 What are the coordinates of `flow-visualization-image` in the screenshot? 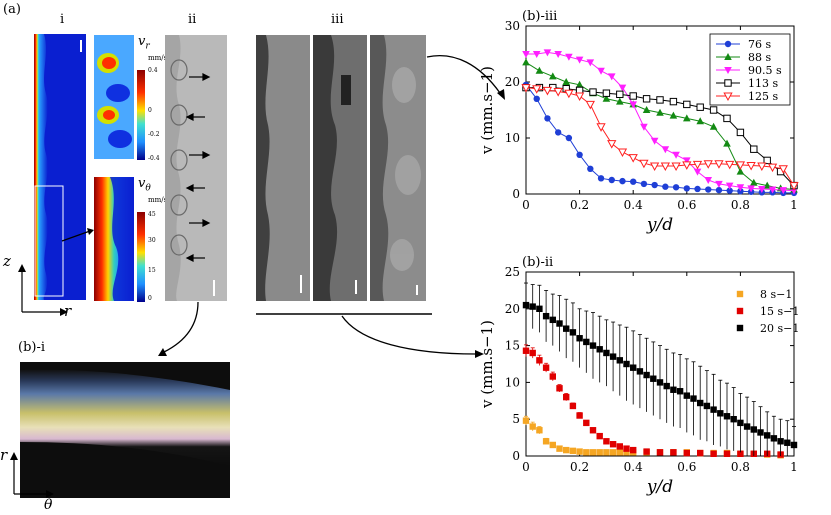 It's located at (196, 168).